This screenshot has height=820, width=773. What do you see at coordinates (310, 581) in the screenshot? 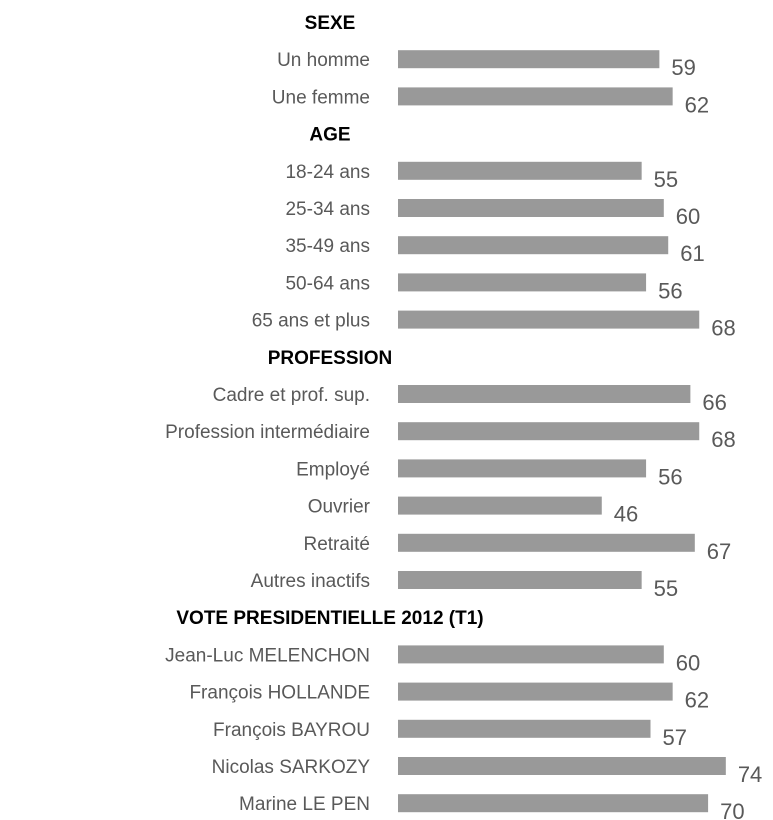
I see `category-label: Autres inactifs` at bounding box center [310, 581].